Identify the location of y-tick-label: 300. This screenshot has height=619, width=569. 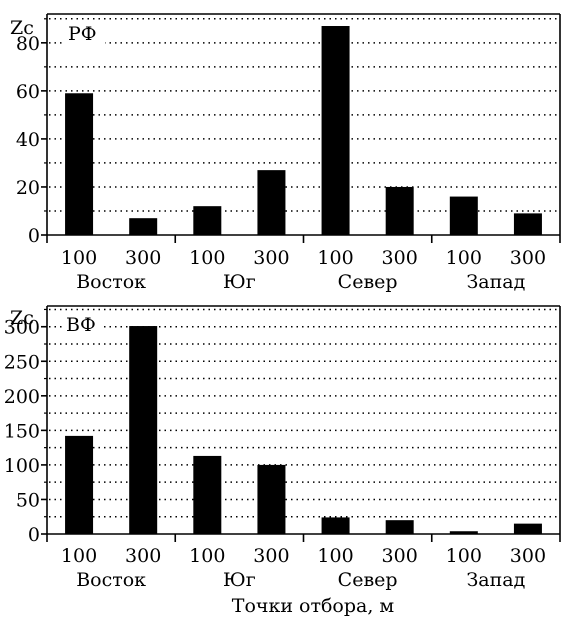
(22, 328).